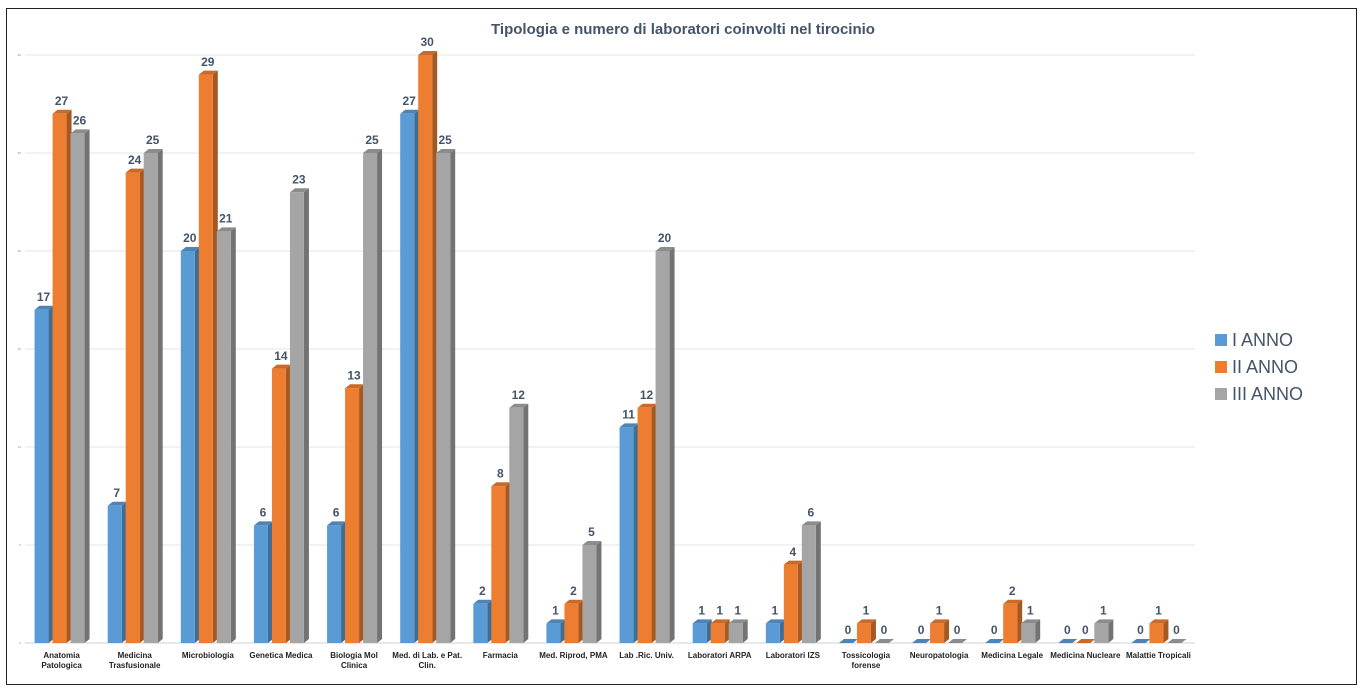 This screenshot has height=693, width=1365. What do you see at coordinates (1158, 655) in the screenshot?
I see `x-label-box: Malattie Tropicali` at bounding box center [1158, 655].